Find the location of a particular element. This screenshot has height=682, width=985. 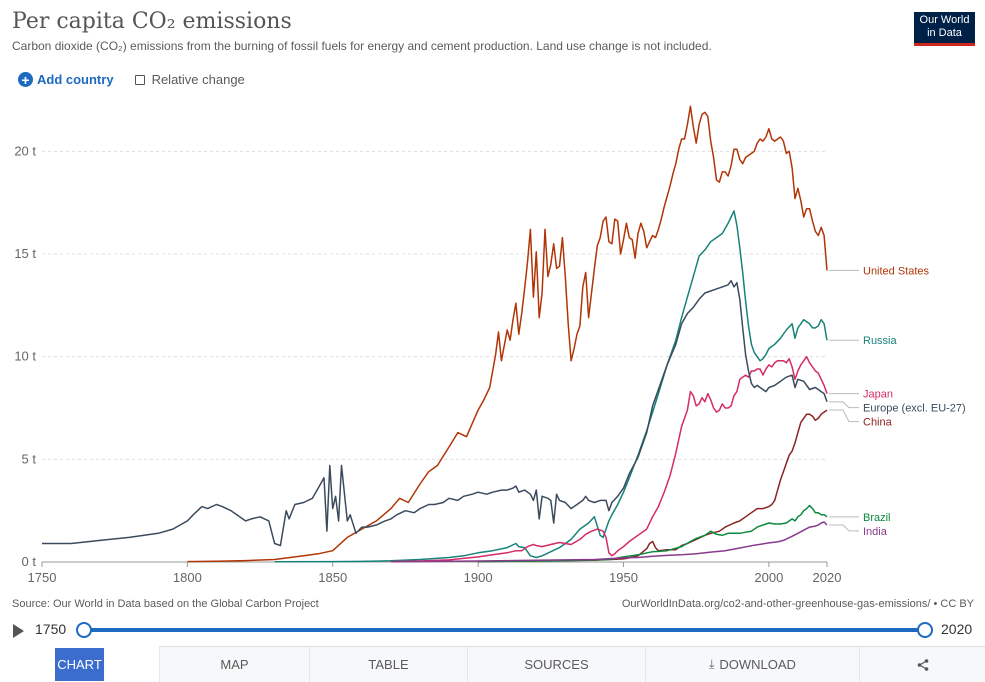

timeline-end-year: 2020 is located at coordinates (957, 629).